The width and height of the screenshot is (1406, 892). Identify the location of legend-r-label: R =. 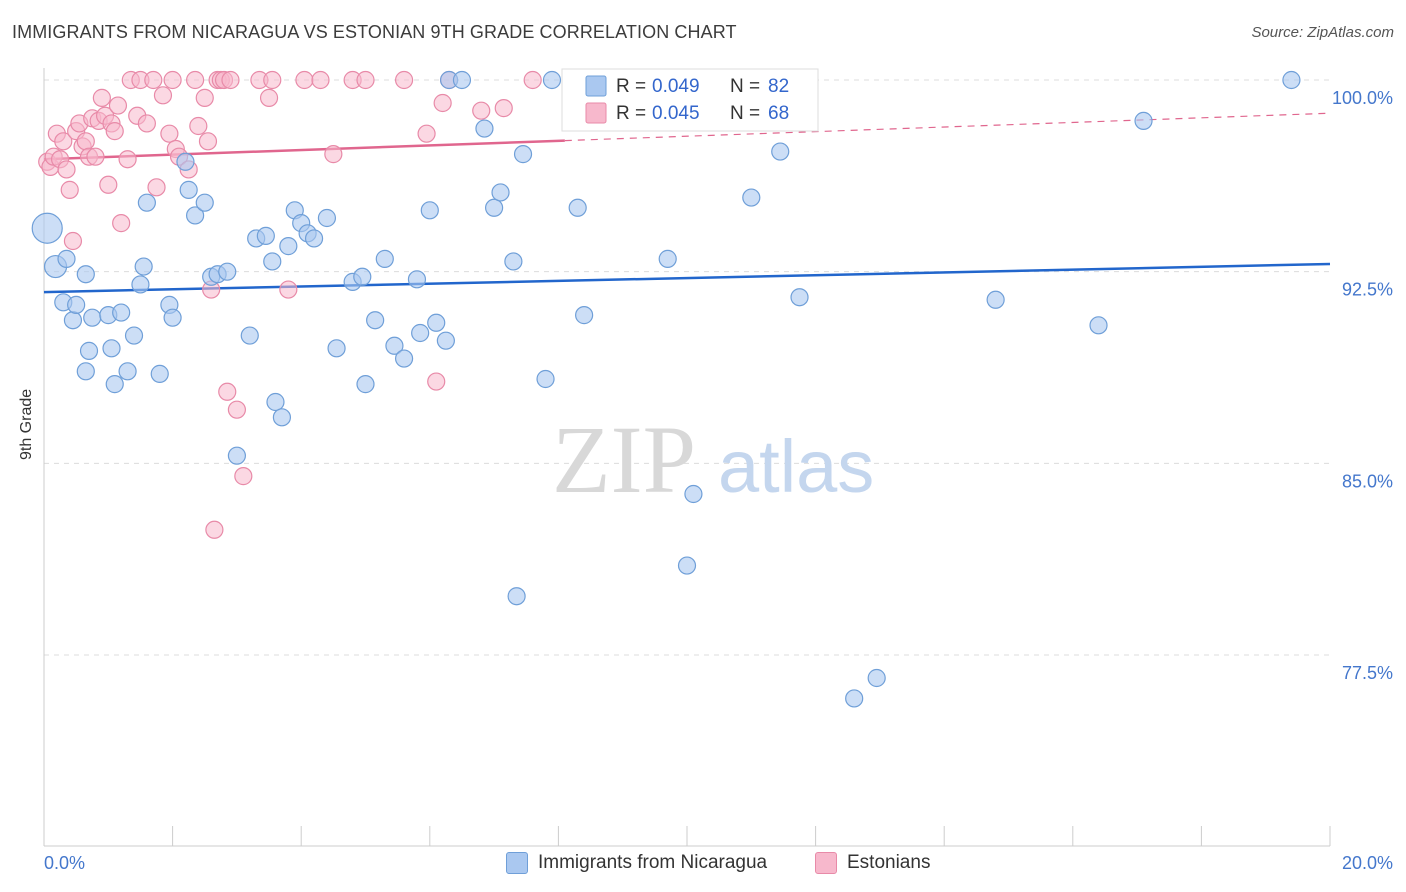
(631, 86).